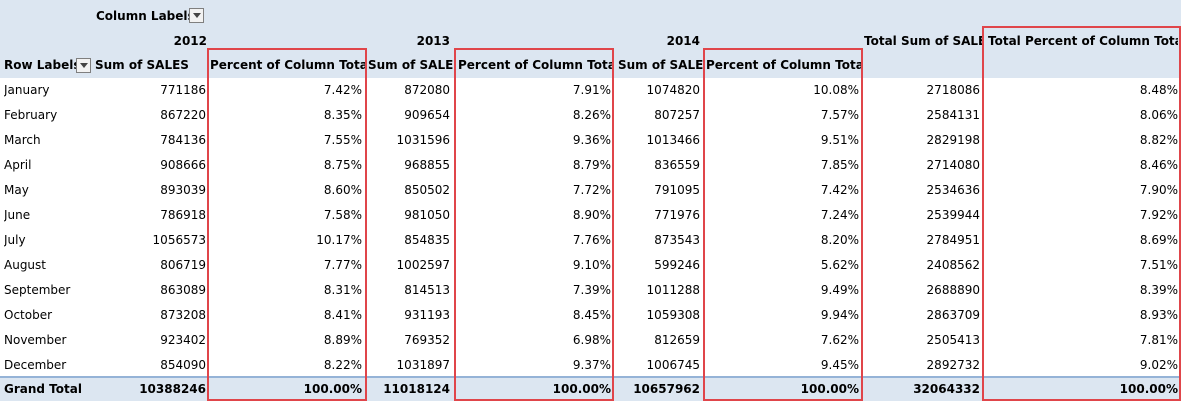 The image size is (1181, 402). I want to click on data-cell: 873208, so click(183, 315).